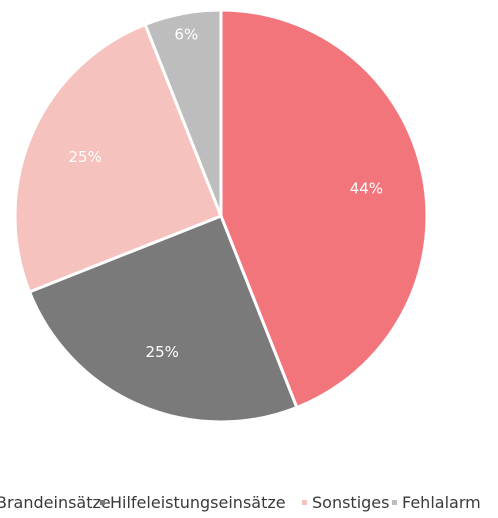 This screenshot has width=498, height=518. What do you see at coordinates (394, 502) in the screenshot?
I see `legend-marker-fehlalarm` at bounding box center [394, 502].